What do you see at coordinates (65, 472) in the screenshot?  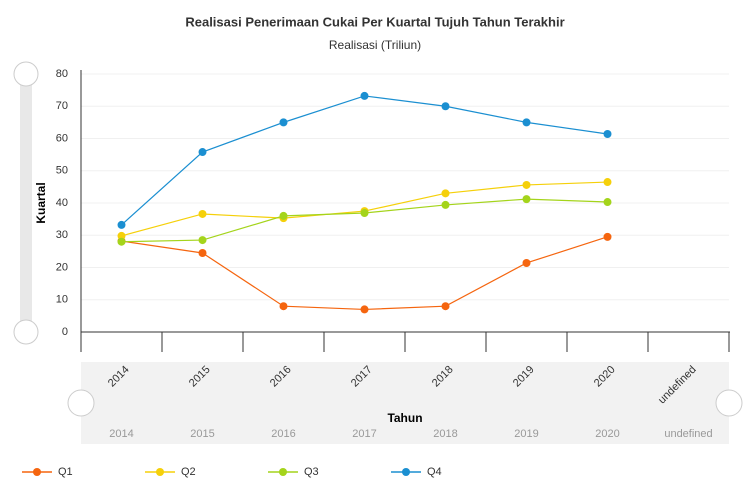 I see `legend-label: Q1` at bounding box center [65, 472].